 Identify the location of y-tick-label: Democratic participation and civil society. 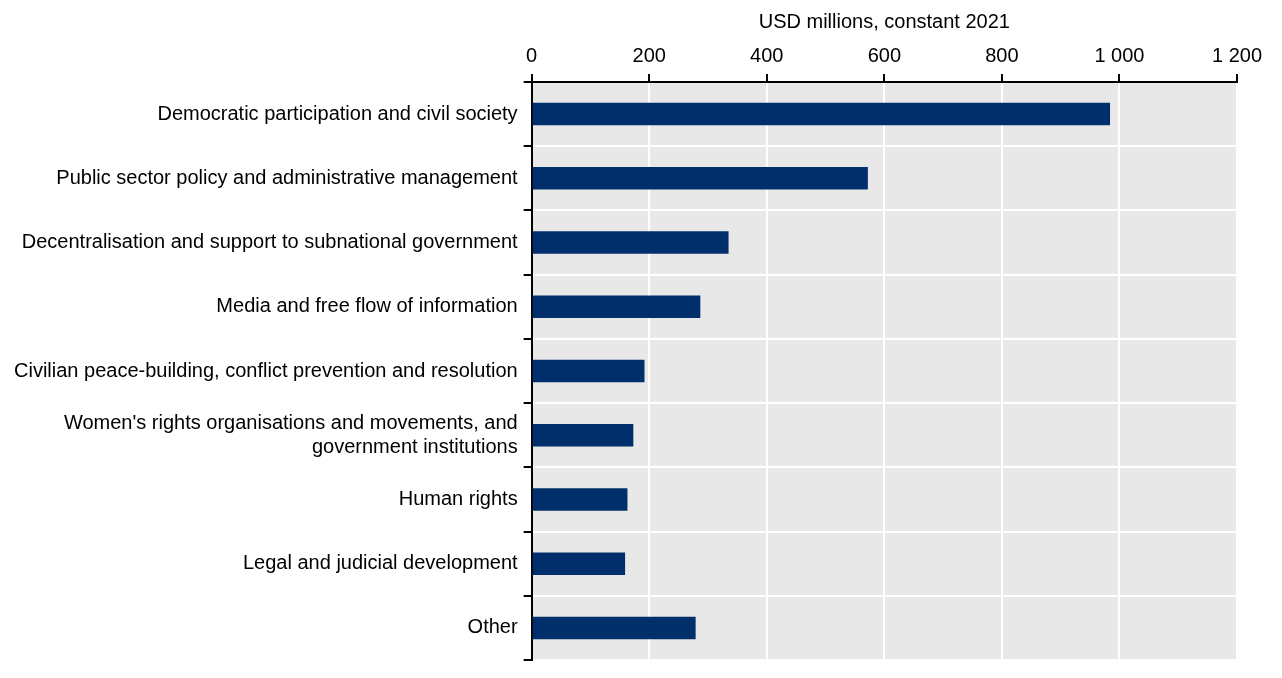
(337, 112).